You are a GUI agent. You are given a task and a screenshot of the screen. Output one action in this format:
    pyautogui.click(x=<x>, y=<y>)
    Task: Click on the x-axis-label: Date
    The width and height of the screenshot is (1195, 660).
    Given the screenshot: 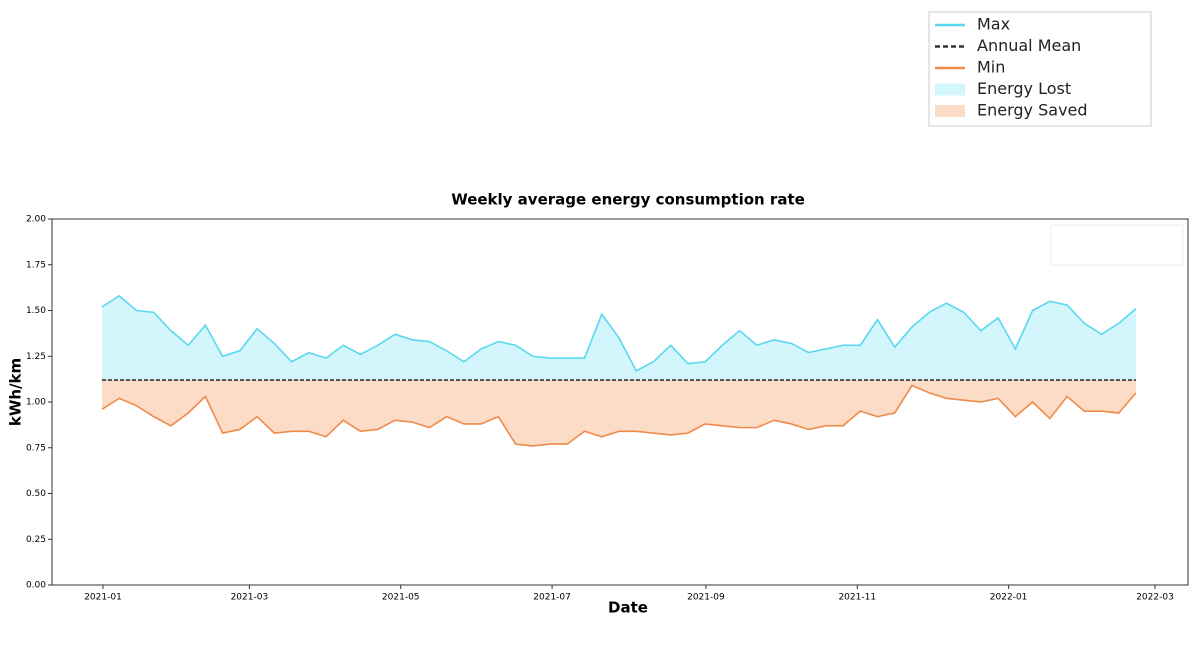 What is the action you would take?
    pyautogui.click(x=628, y=608)
    